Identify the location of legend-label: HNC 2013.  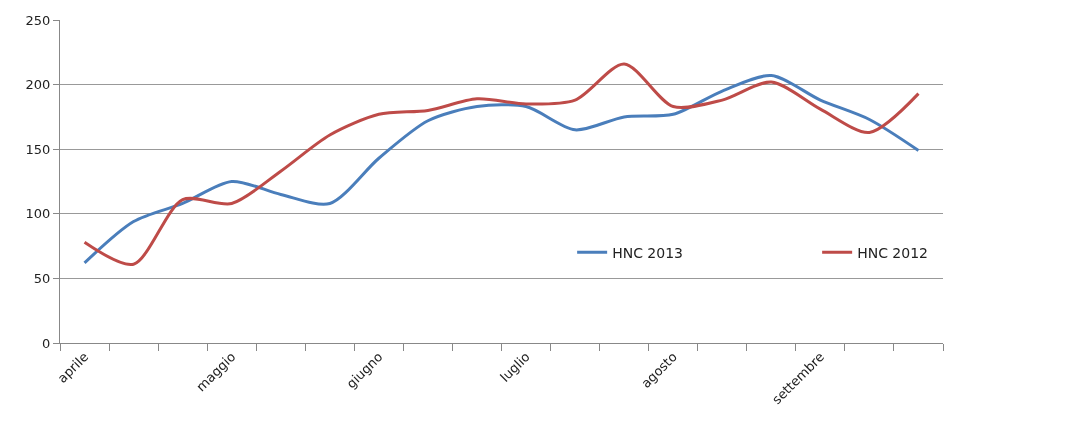
(647, 252).